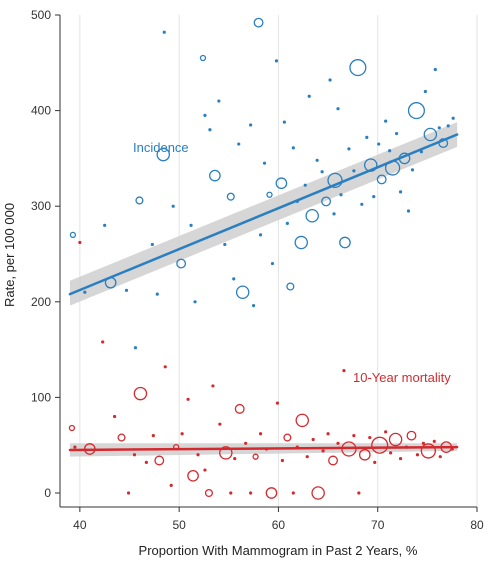 The image size is (500, 562). I want to click on x-tick-label: 70, so click(378, 525).